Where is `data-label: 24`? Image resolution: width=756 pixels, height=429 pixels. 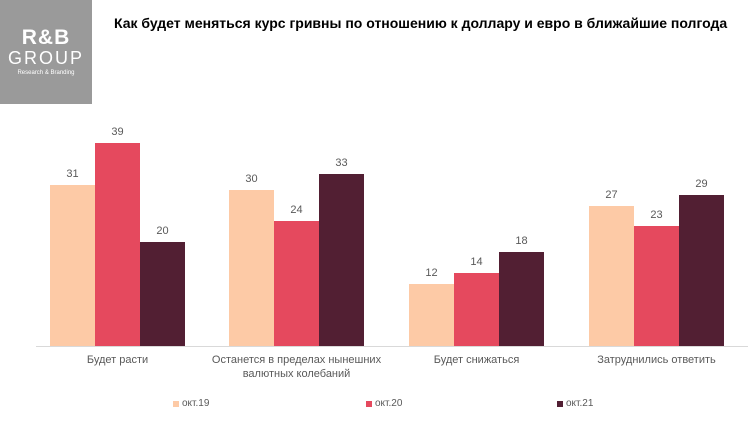 data-label: 24 is located at coordinates (296, 210).